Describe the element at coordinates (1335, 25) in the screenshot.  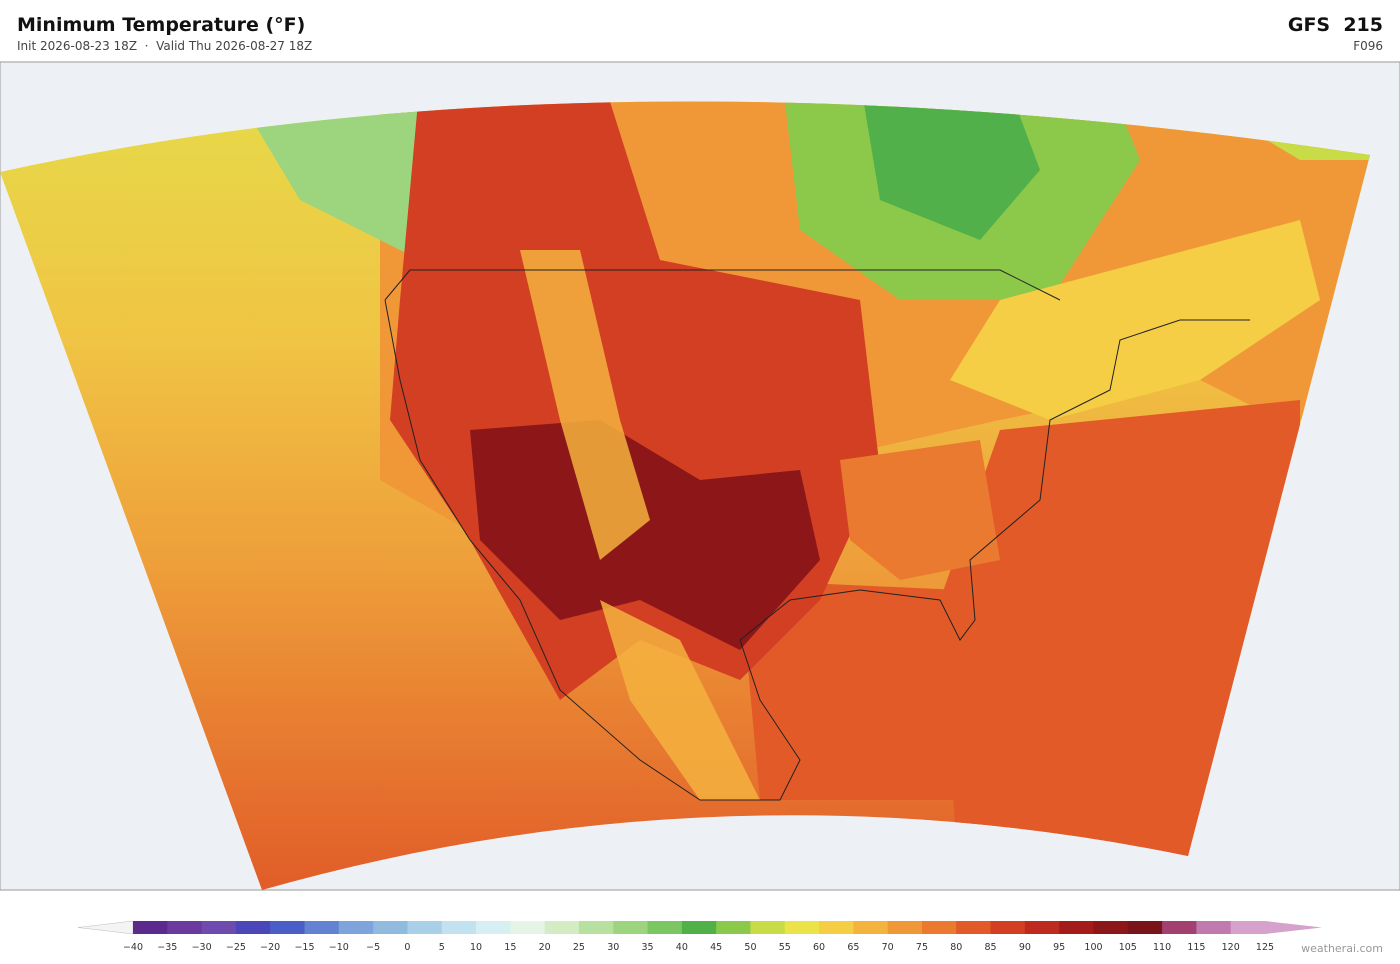
I see `model: GFS 215` at that location.